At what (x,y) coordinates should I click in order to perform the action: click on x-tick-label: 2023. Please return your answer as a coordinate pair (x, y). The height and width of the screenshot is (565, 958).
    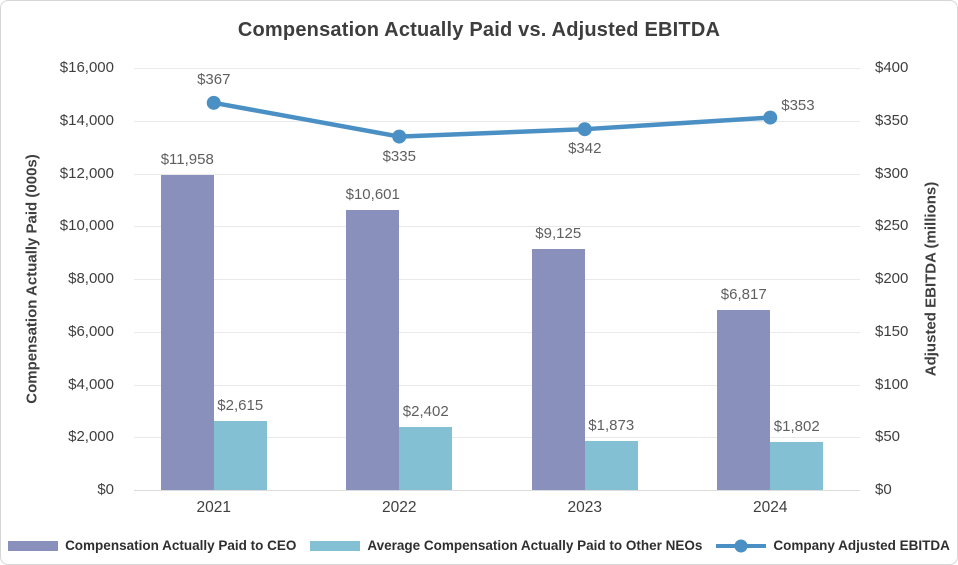
    Looking at the image, I should click on (584, 507).